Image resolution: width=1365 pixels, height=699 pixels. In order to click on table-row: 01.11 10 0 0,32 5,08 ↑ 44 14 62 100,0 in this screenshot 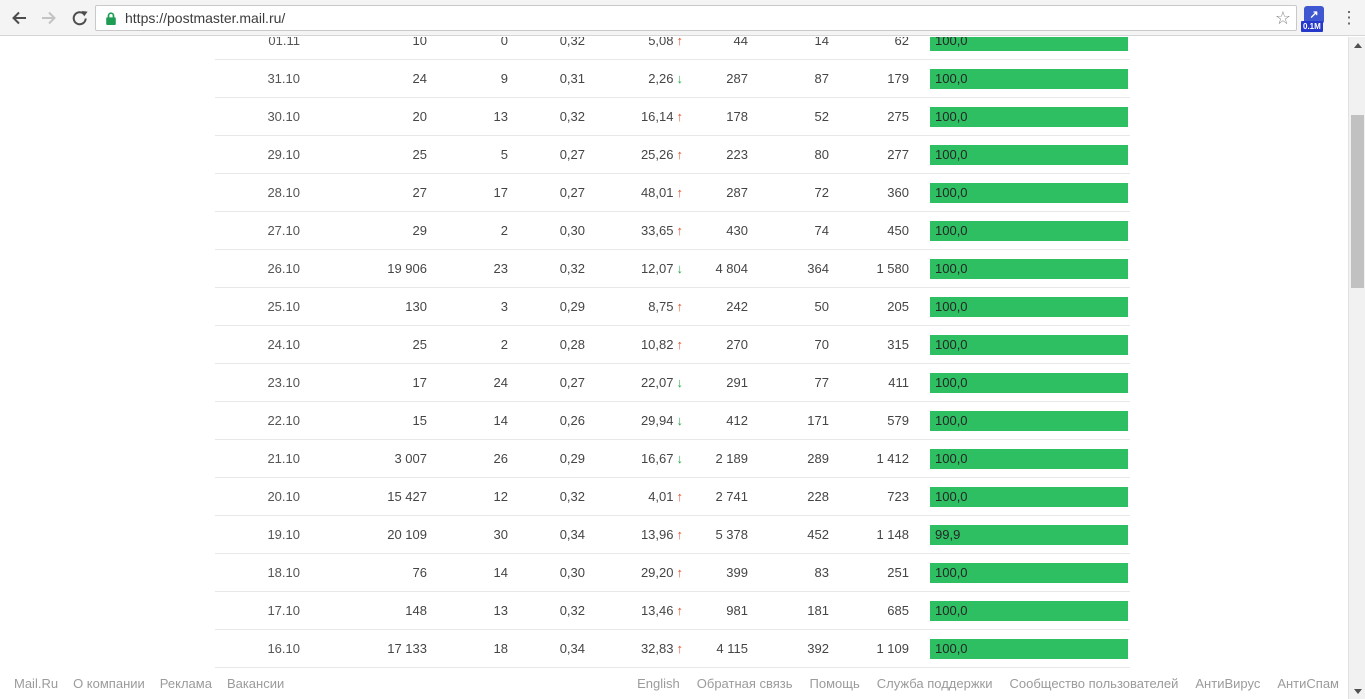, I will do `click(672, 48)`.